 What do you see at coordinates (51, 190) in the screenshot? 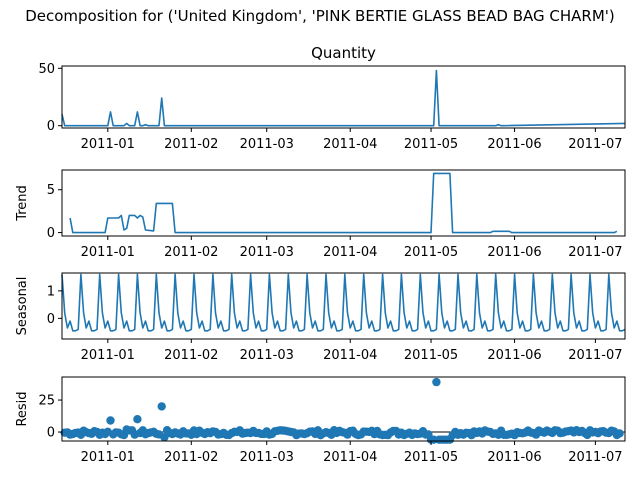
I see `y-tick-label: 5` at bounding box center [51, 190].